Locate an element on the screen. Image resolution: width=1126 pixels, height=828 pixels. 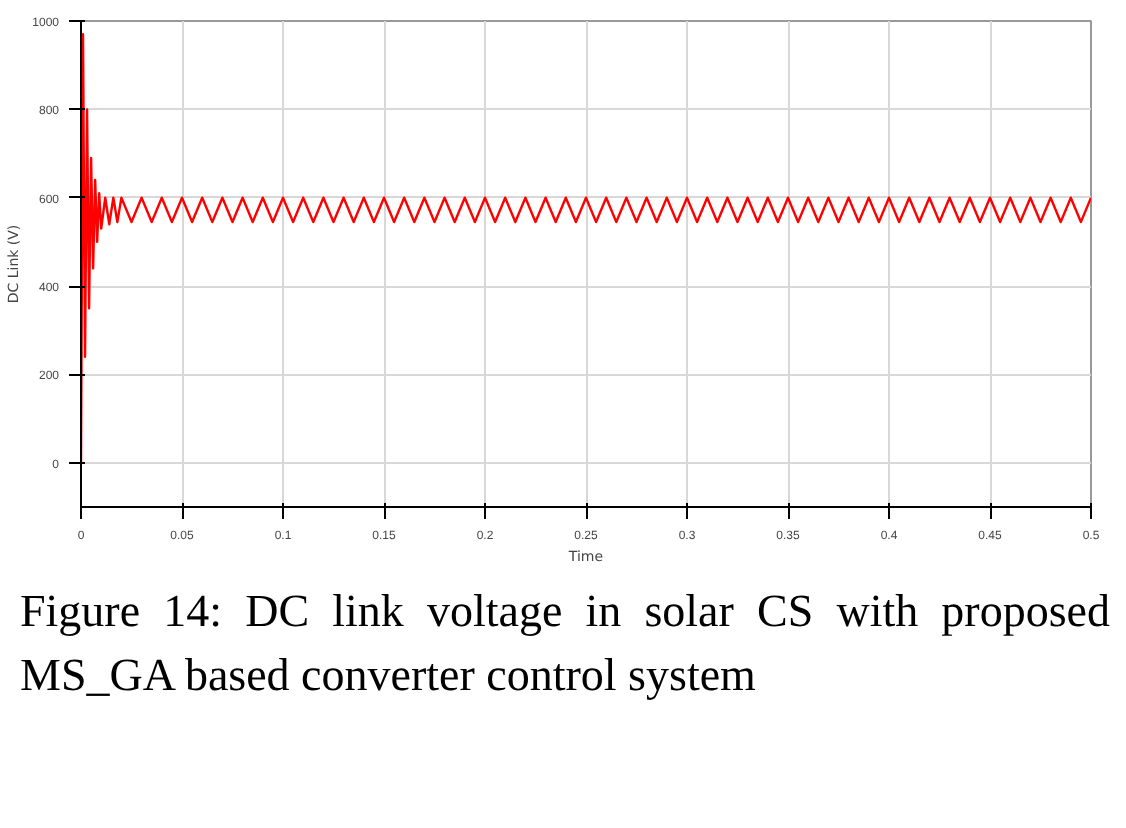
caption: Figure 14: DC link voltage in solar CS with proposed MS_GA based converter control system is located at coordinates (565, 644).